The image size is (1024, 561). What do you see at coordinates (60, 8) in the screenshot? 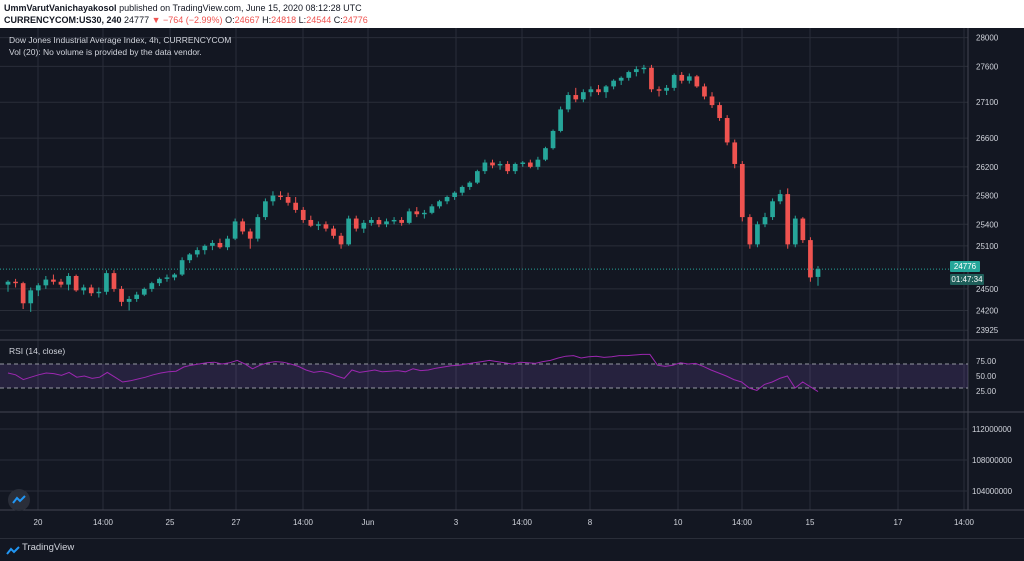
I see `author-name: UmmVarutVanichayakosol` at bounding box center [60, 8].